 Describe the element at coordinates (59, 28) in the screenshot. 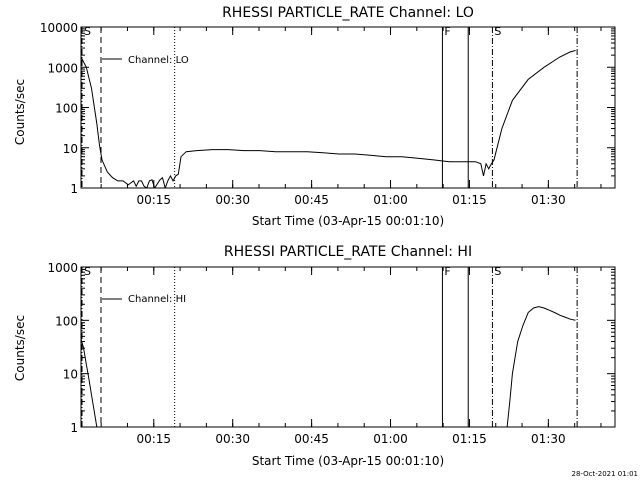

I see `y-tick-label: 10000` at that location.